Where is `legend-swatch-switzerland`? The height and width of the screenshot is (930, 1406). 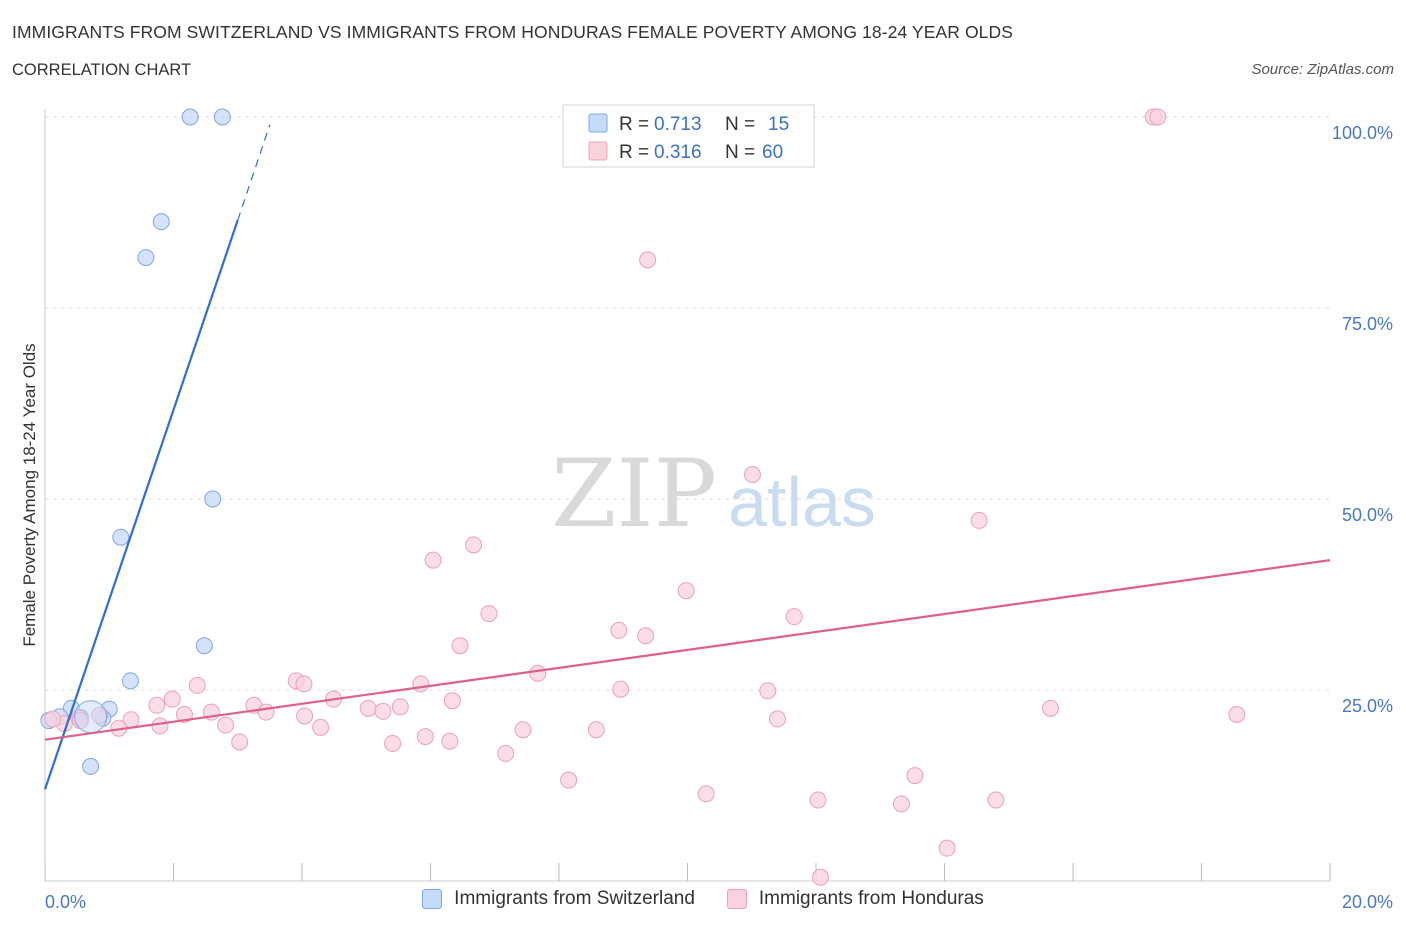
legend-swatch-switzerland is located at coordinates (598, 123).